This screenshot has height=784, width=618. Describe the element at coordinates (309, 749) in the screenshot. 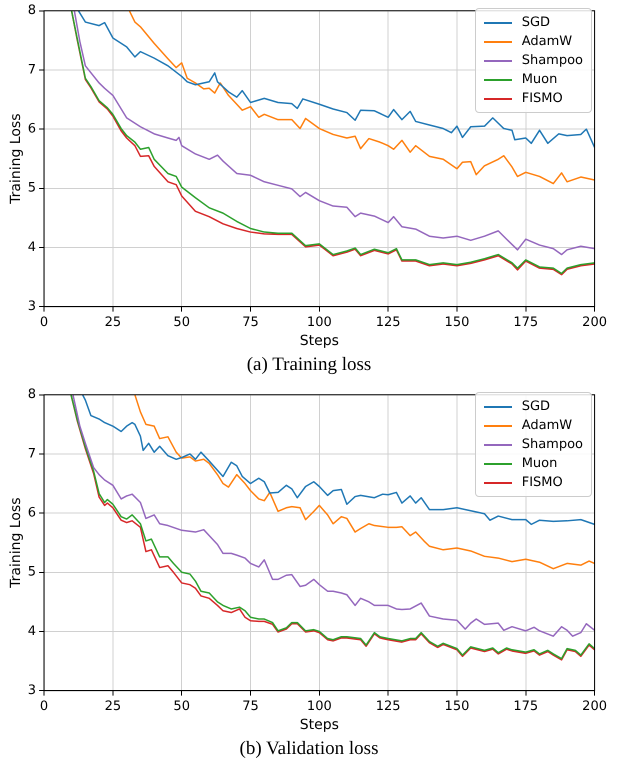

I see `text: (b) Validation loss` at that location.